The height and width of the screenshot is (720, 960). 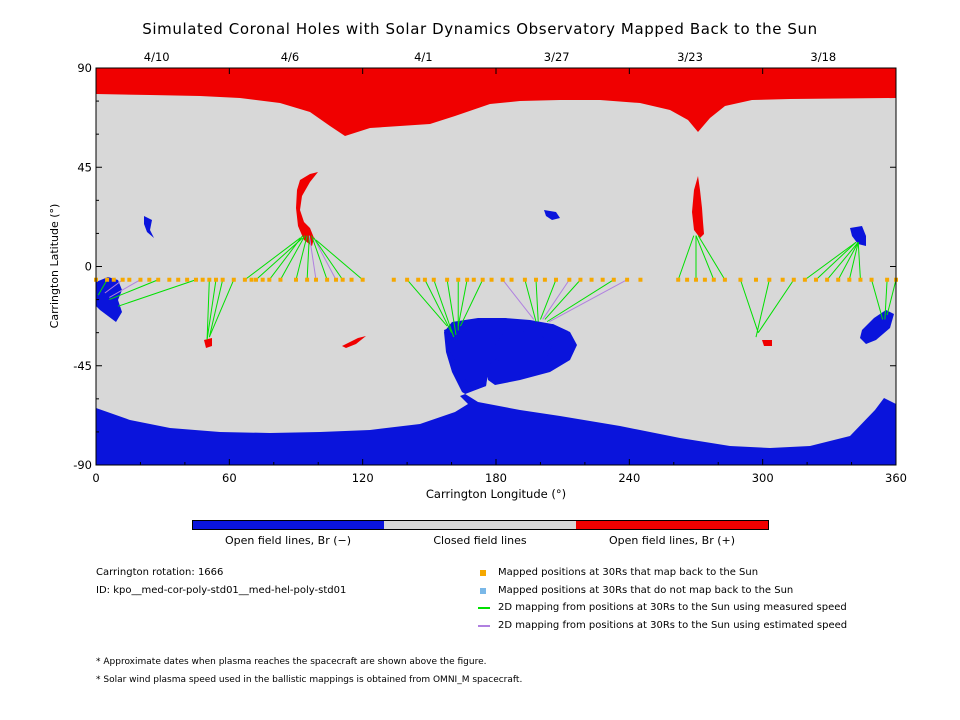 What do you see at coordinates (823, 57) in the screenshot?
I see `top-date-label: 3/18` at bounding box center [823, 57].